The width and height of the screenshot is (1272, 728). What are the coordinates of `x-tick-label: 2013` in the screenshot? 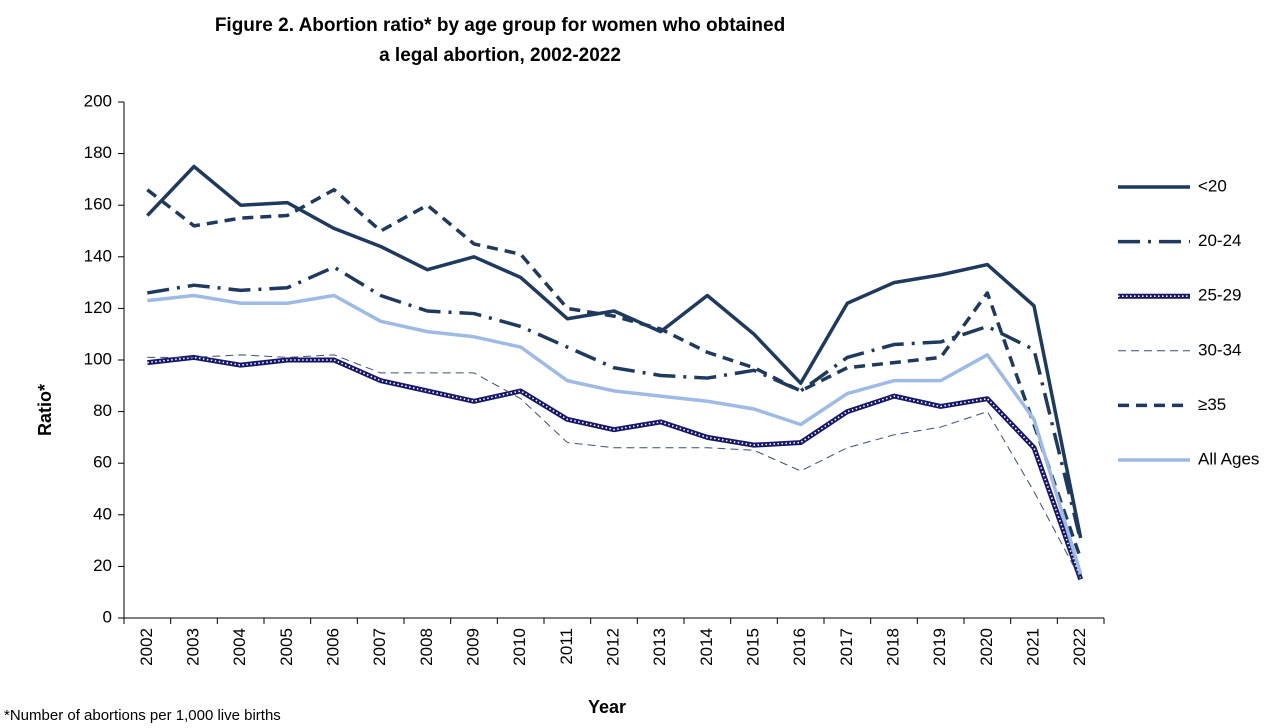 It's located at (659, 647).